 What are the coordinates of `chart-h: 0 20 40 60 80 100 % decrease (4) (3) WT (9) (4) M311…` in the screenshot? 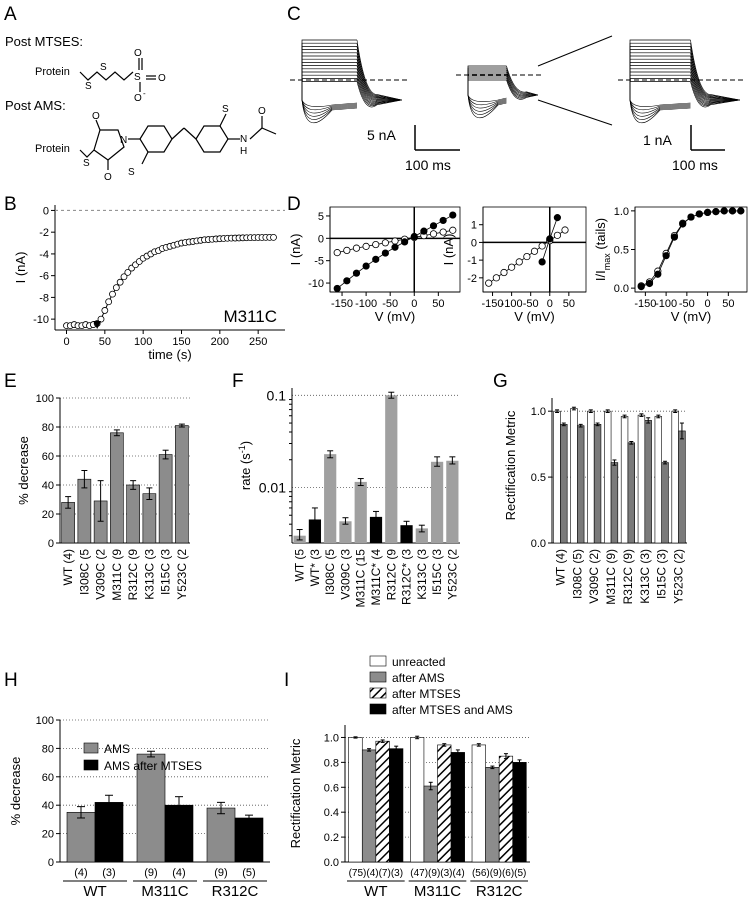 It's located at (139, 807).